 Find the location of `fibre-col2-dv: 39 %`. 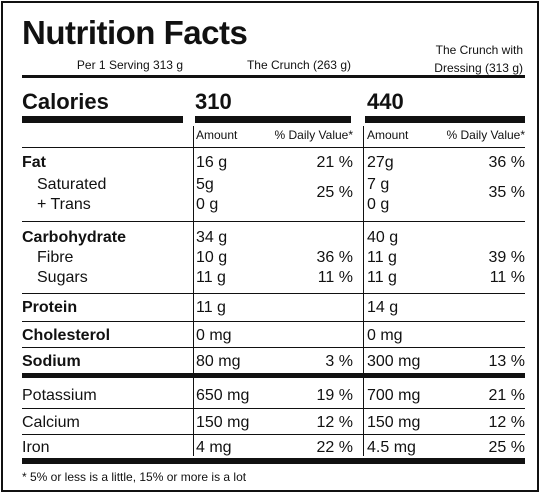

fibre-col2-dv: 39 % is located at coordinates (506, 257).